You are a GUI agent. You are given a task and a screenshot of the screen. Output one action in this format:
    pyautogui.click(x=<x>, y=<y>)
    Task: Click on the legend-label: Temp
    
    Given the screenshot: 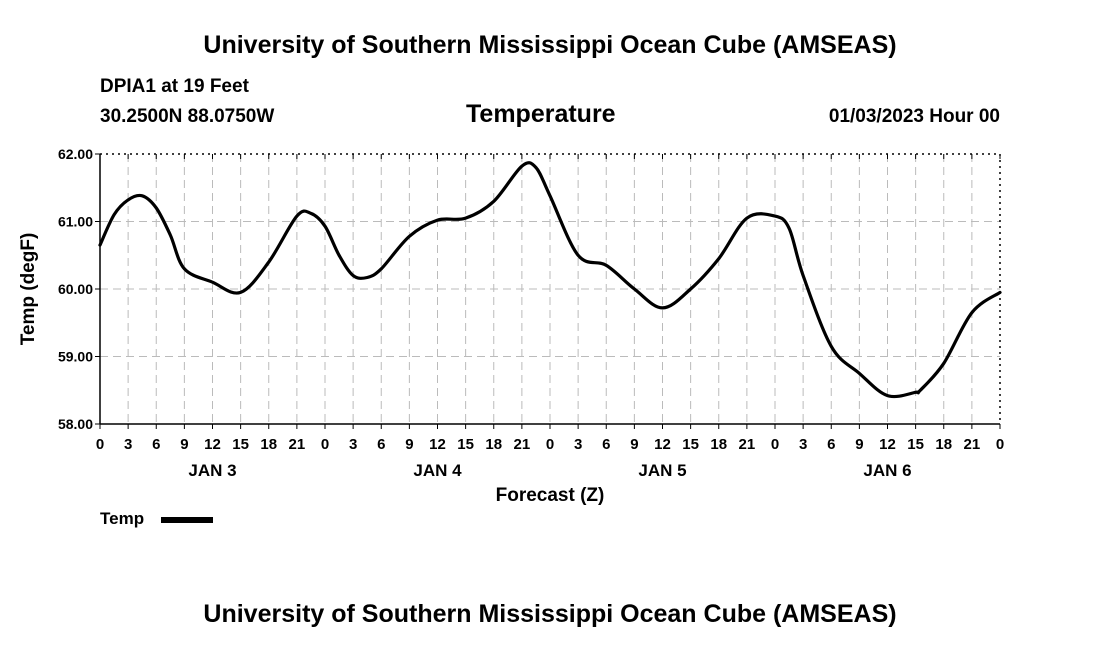 What is the action you would take?
    pyautogui.click(x=122, y=518)
    